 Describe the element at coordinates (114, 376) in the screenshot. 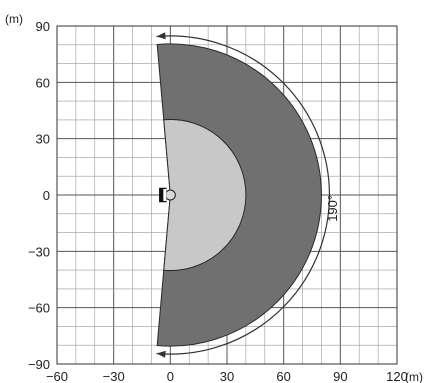

I see `x-tick-label: −30` at that location.